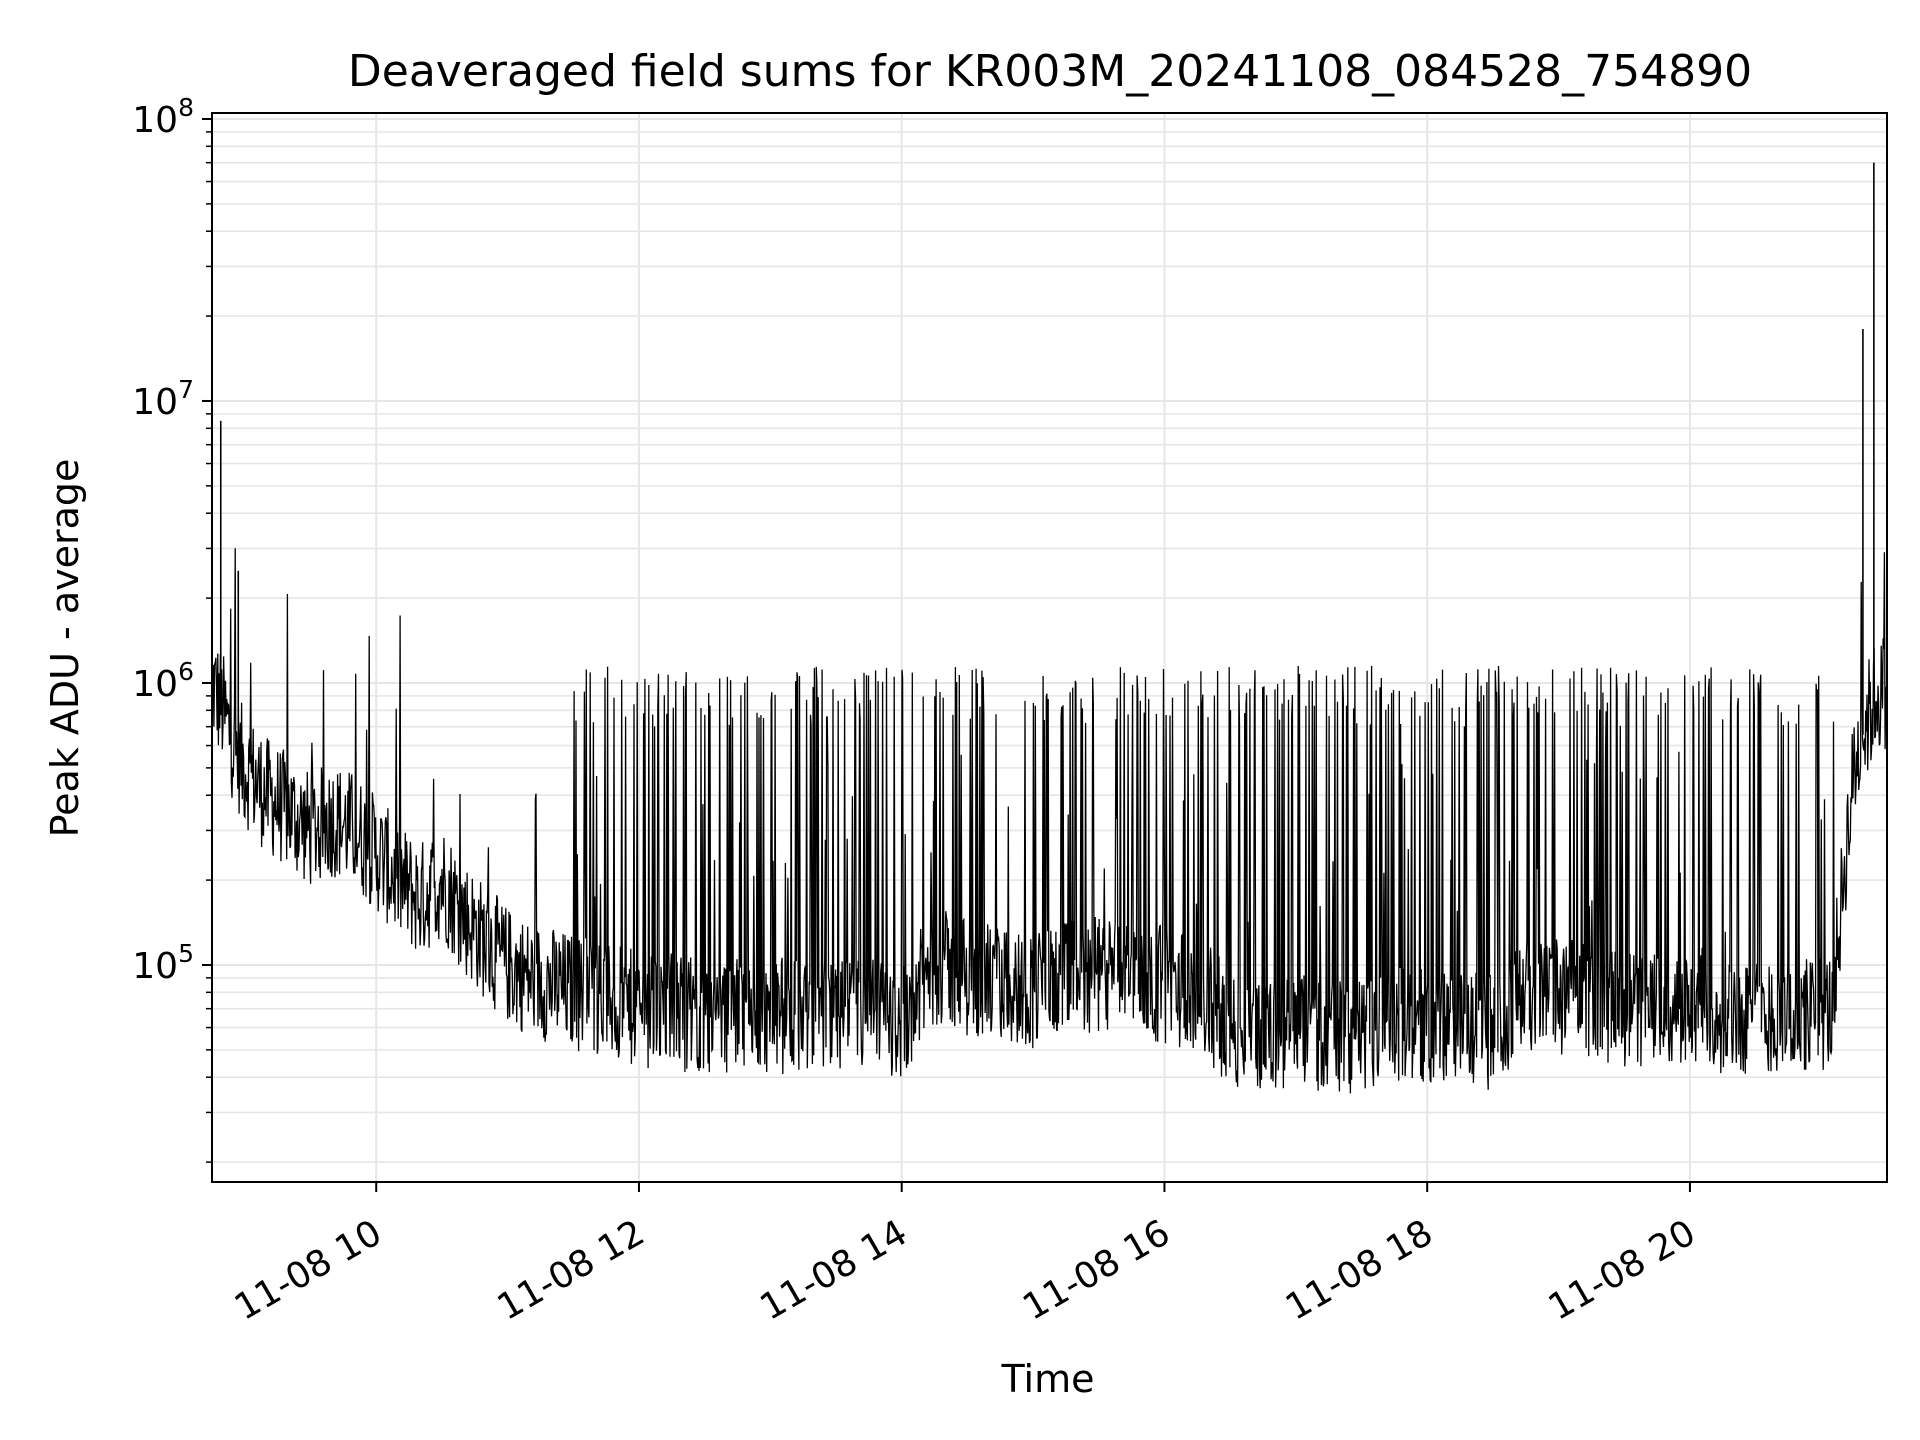 This screenshot has height=1440, width=1920. Describe the element at coordinates (163, 681) in the screenshot. I see `y-tick-label: 10⁶` at that location.